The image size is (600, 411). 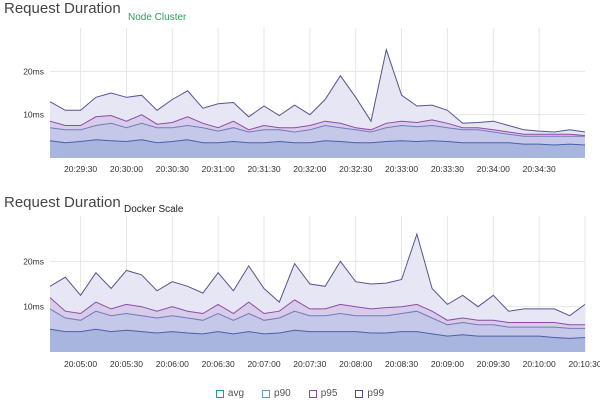 I want to click on legend-item-avg: avg, so click(x=230, y=393).